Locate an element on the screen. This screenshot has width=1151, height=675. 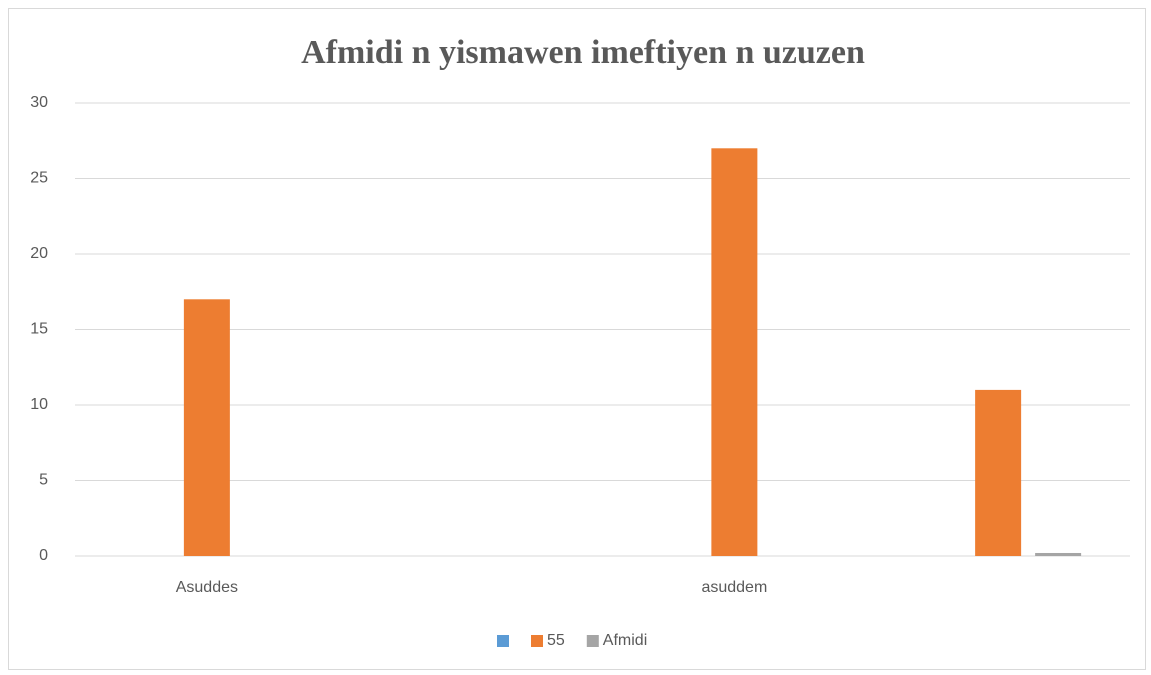
x-tick-label: asuddem is located at coordinates (734, 587).